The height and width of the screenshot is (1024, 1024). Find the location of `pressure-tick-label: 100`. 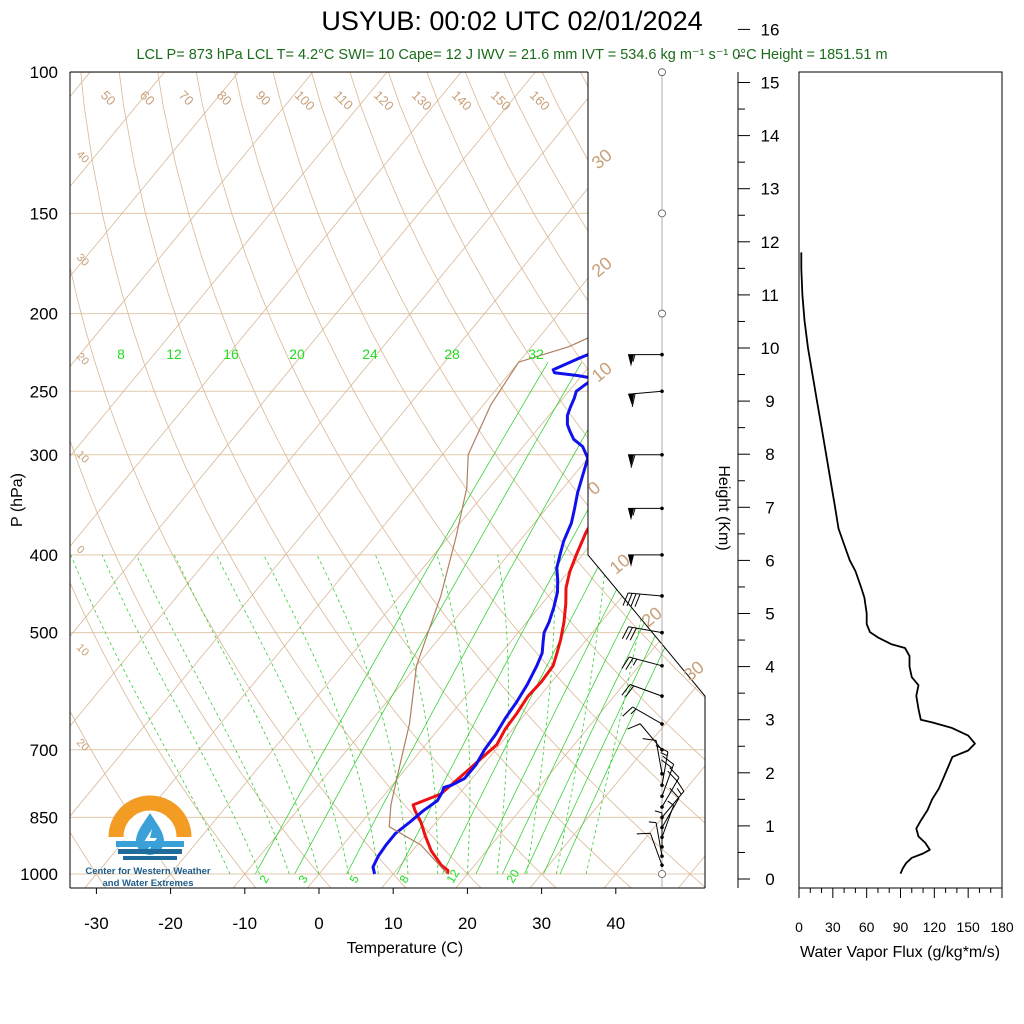

pressure-tick-label: 100 is located at coordinates (44, 72).